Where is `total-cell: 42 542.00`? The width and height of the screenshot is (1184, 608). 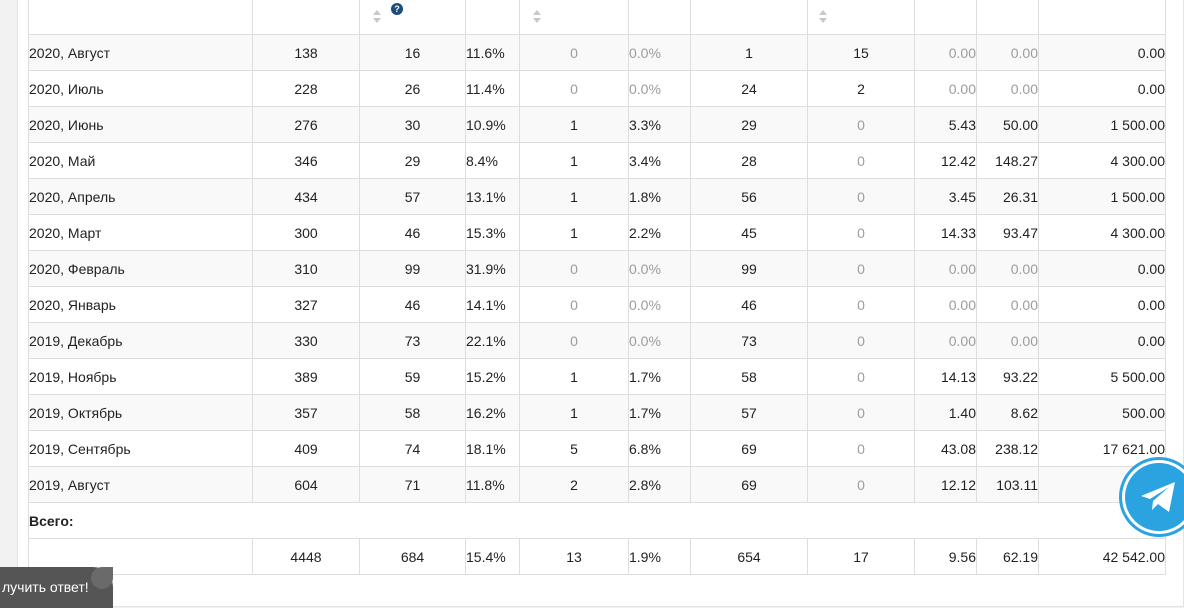 total-cell: 42 542.00 is located at coordinates (1102, 556).